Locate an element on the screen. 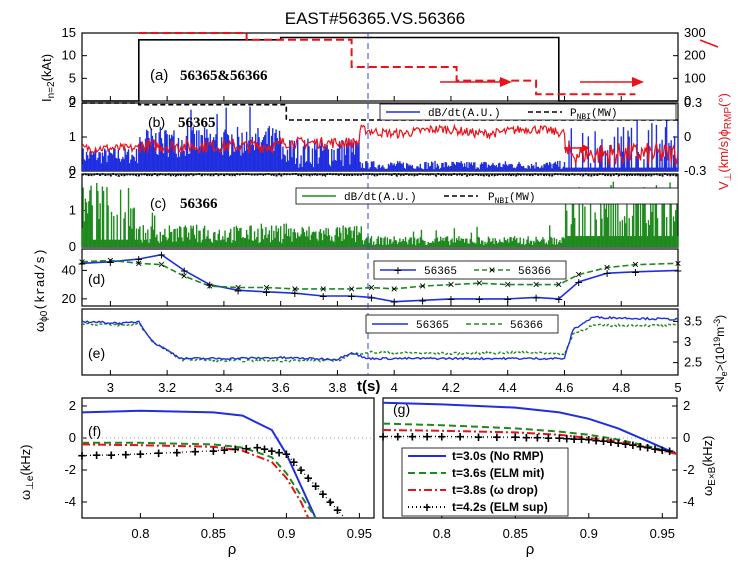 The height and width of the screenshot is (567, 749). panel-g-marker-5-2: + is located at coordinates (633, 445).